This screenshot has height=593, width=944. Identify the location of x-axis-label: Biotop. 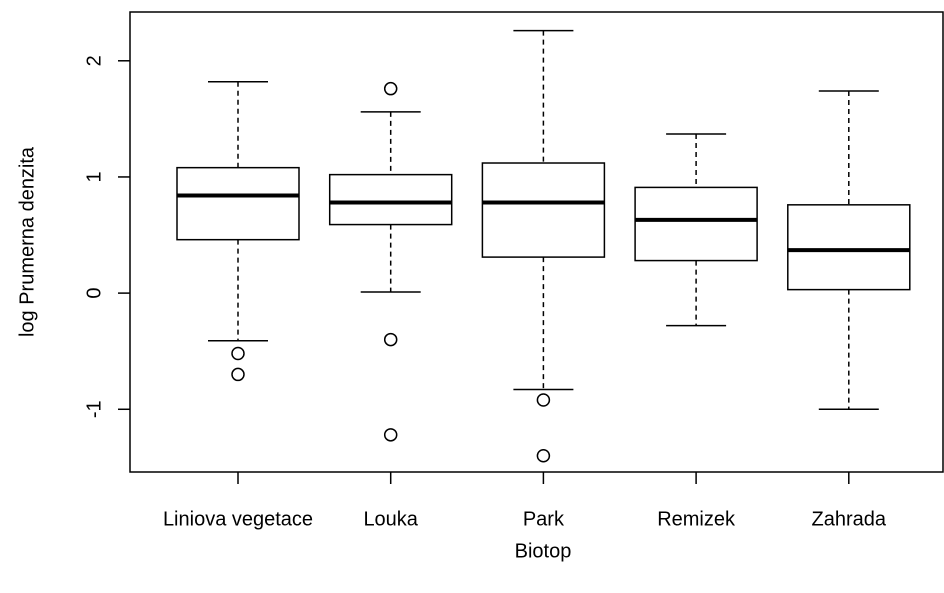
(543, 551).